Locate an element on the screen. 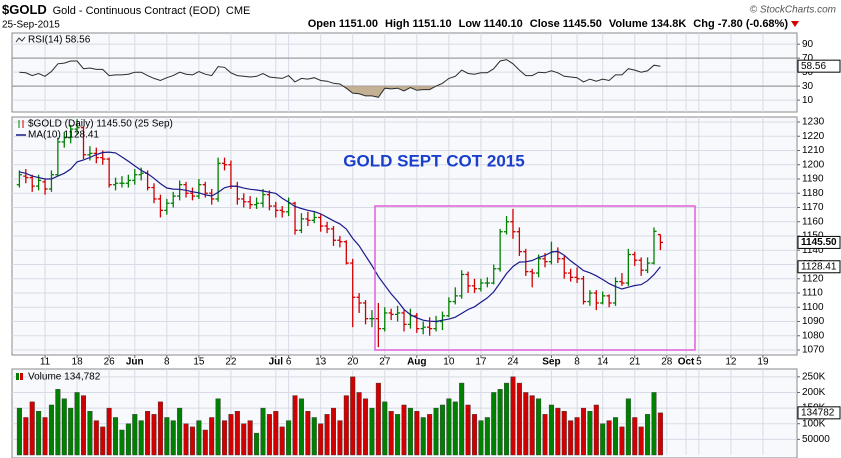 Image resolution: width=841 pixels, height=458 pixels. y-tick-label: 1170 is located at coordinates (813, 207).